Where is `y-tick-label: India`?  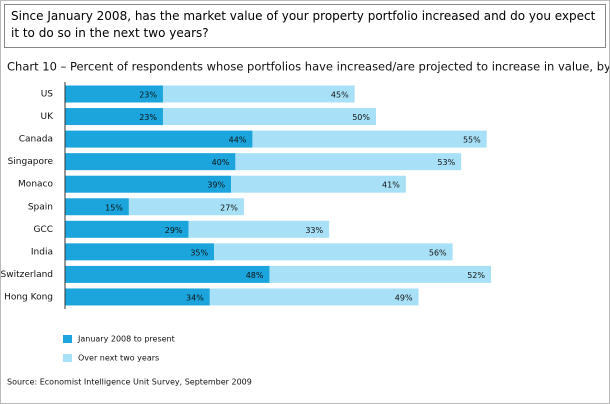
y-tick-label: India is located at coordinates (42, 252).